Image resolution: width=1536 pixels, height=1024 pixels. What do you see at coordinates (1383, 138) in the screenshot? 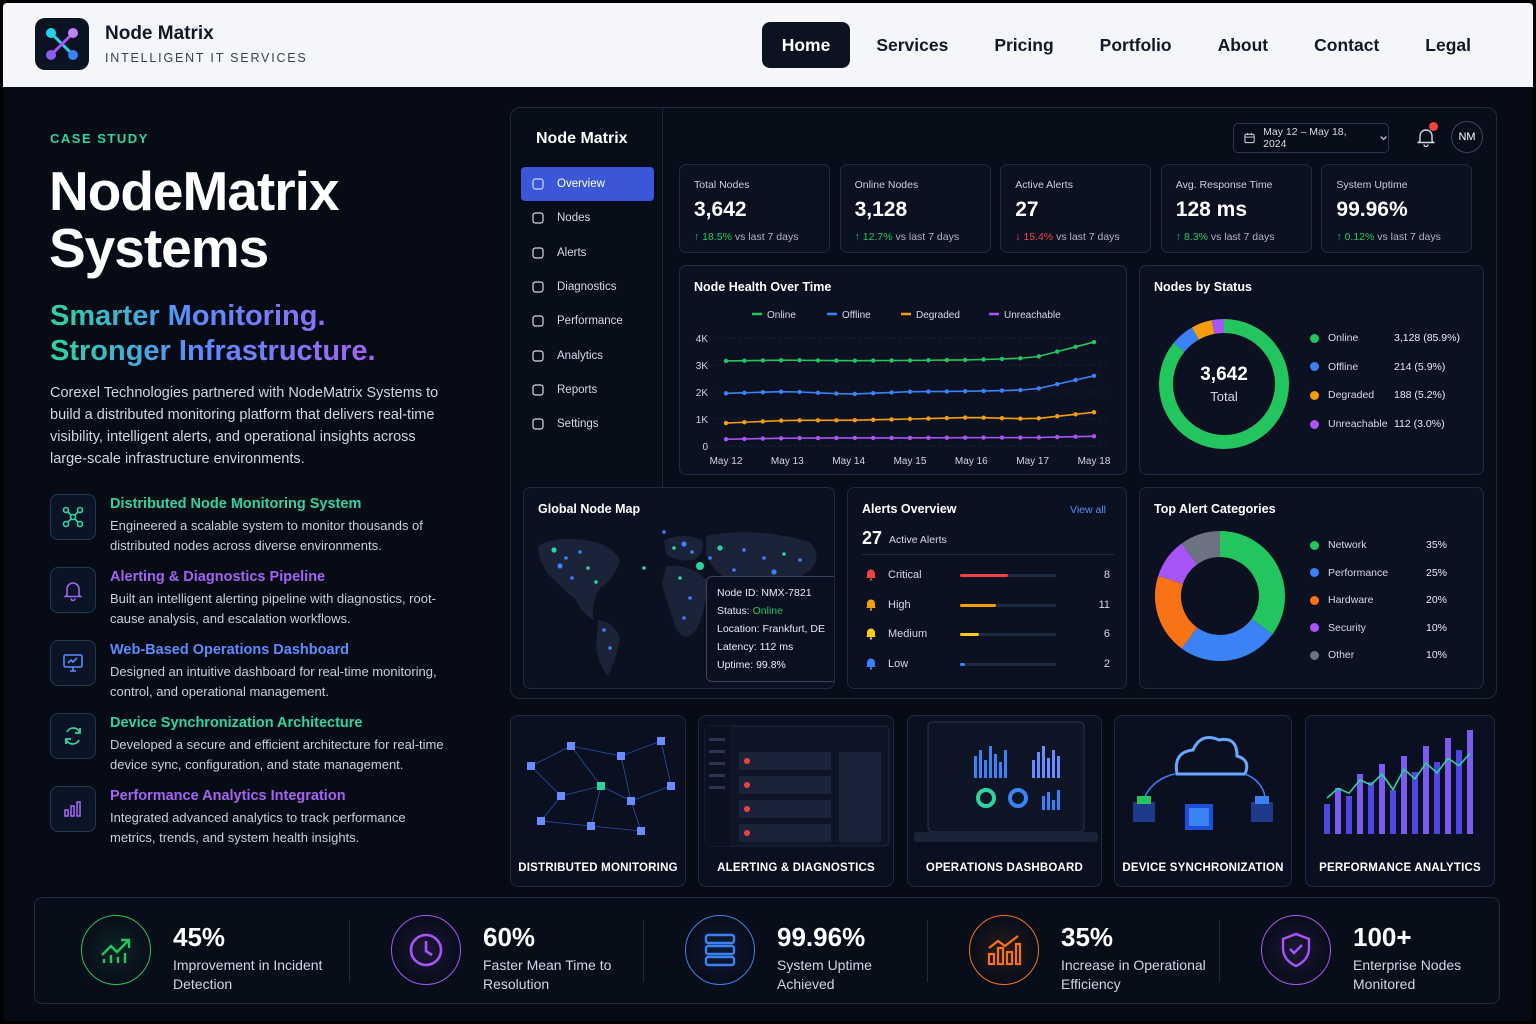
I see `chevron-down-icon` at bounding box center [1383, 138].